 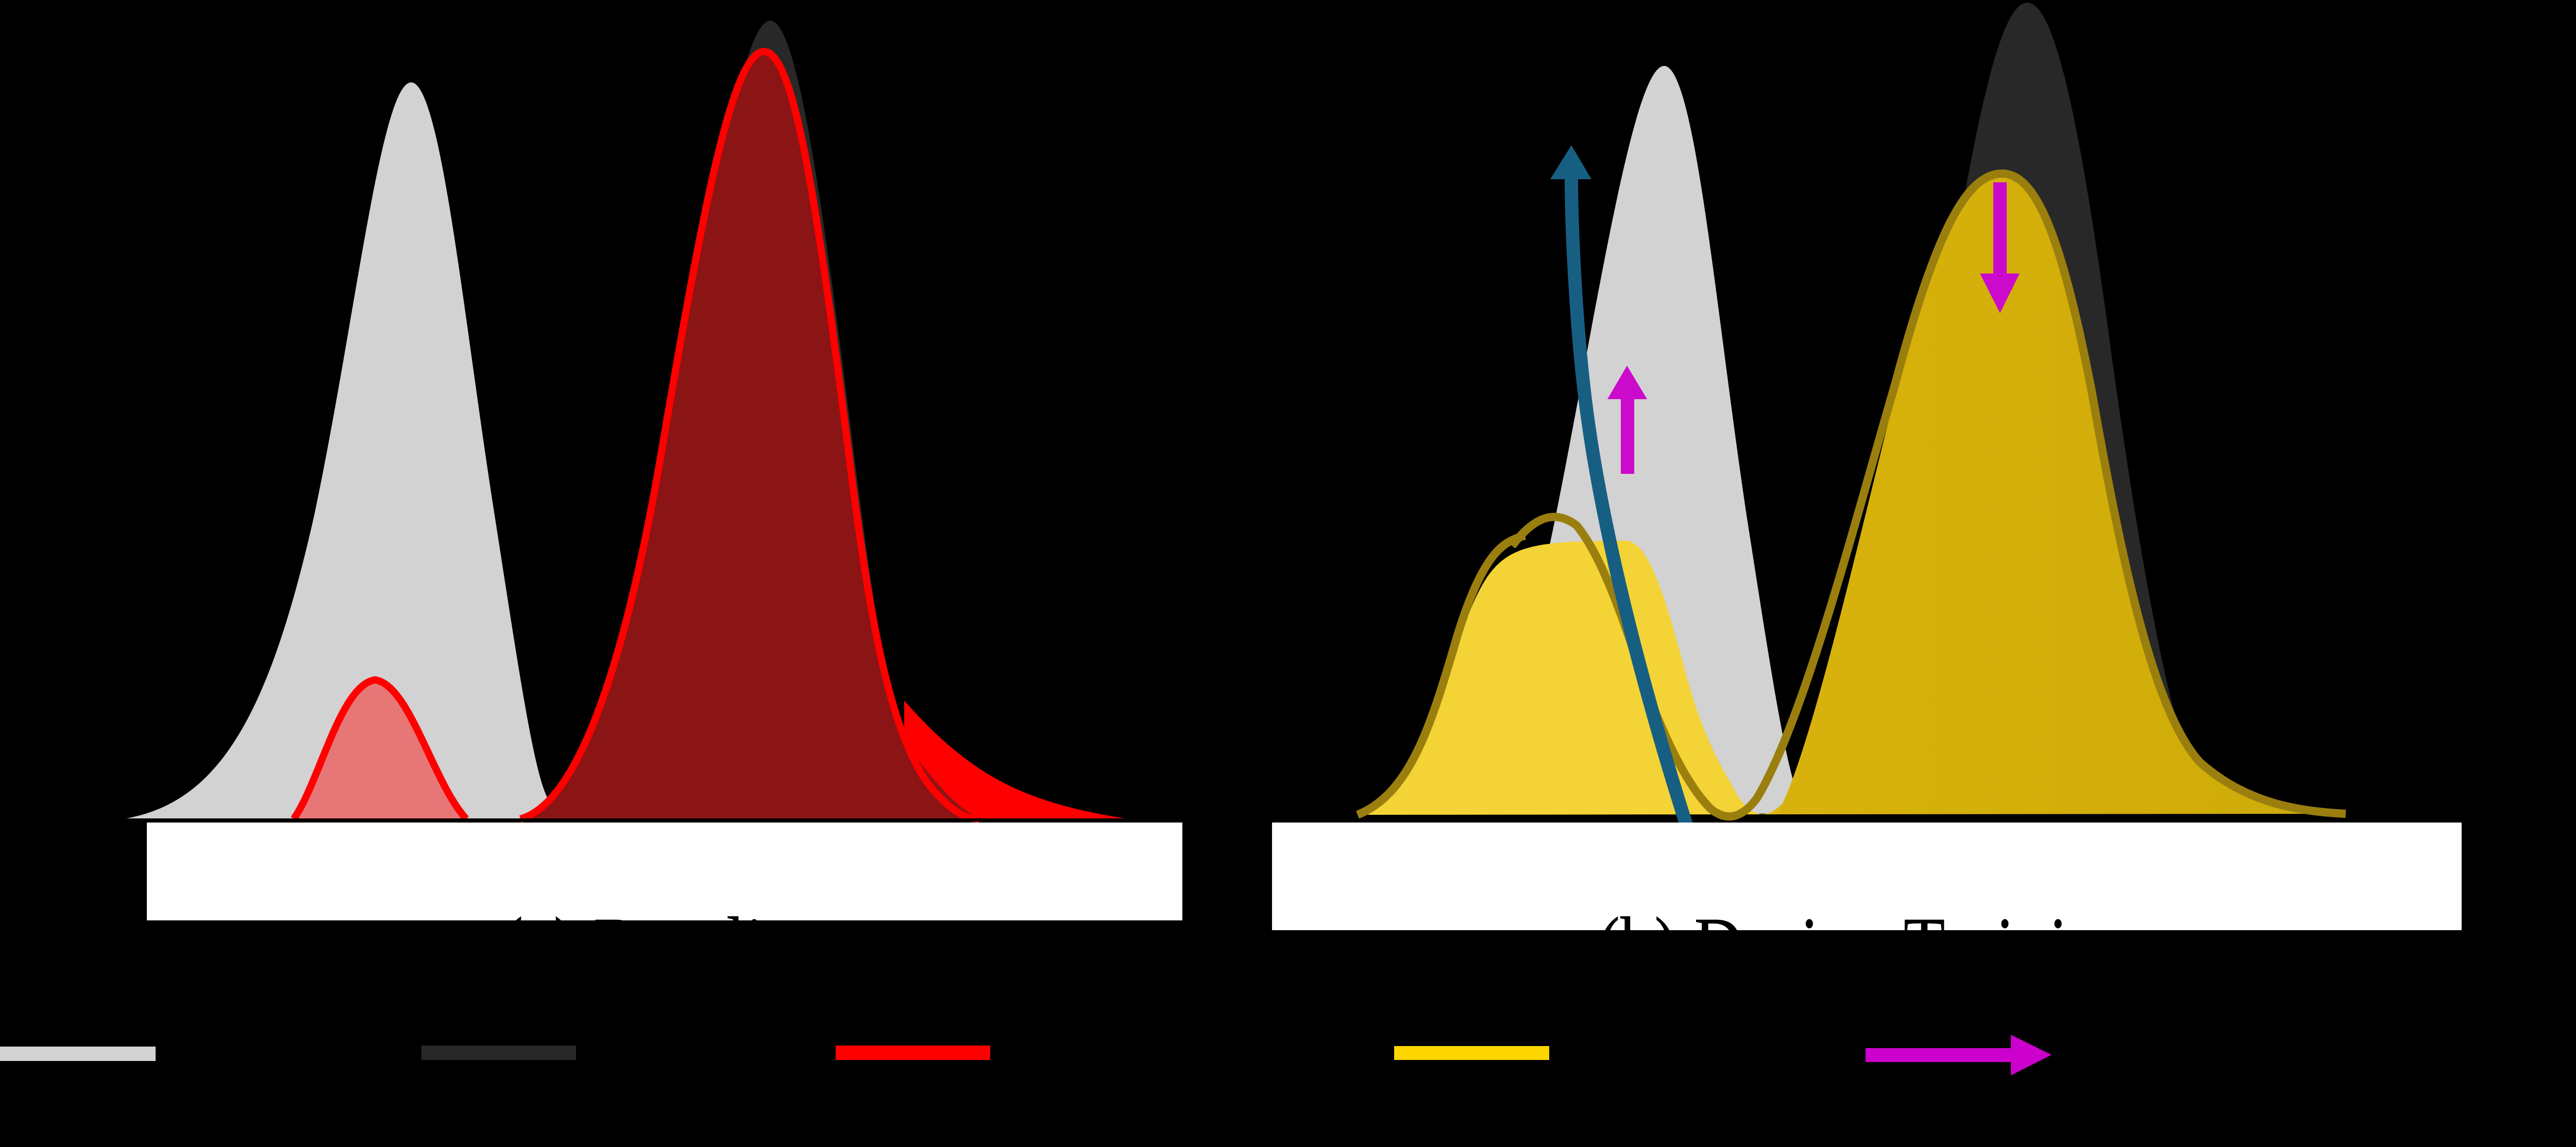 What do you see at coordinates (913, 1053) in the screenshot?
I see `legend-swatch-red` at bounding box center [913, 1053].